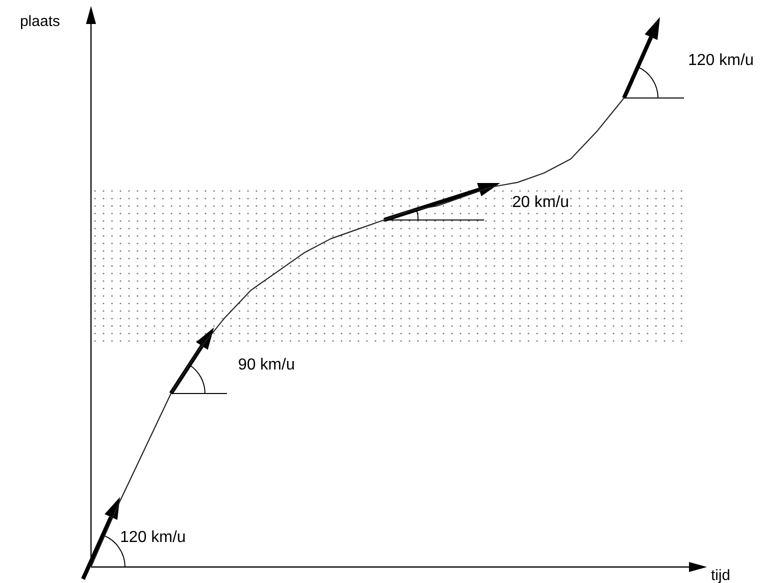 The height and width of the screenshot is (583, 776). Describe the element at coordinates (40, 21) in the screenshot. I see `y-axis-title: plaats` at that location.